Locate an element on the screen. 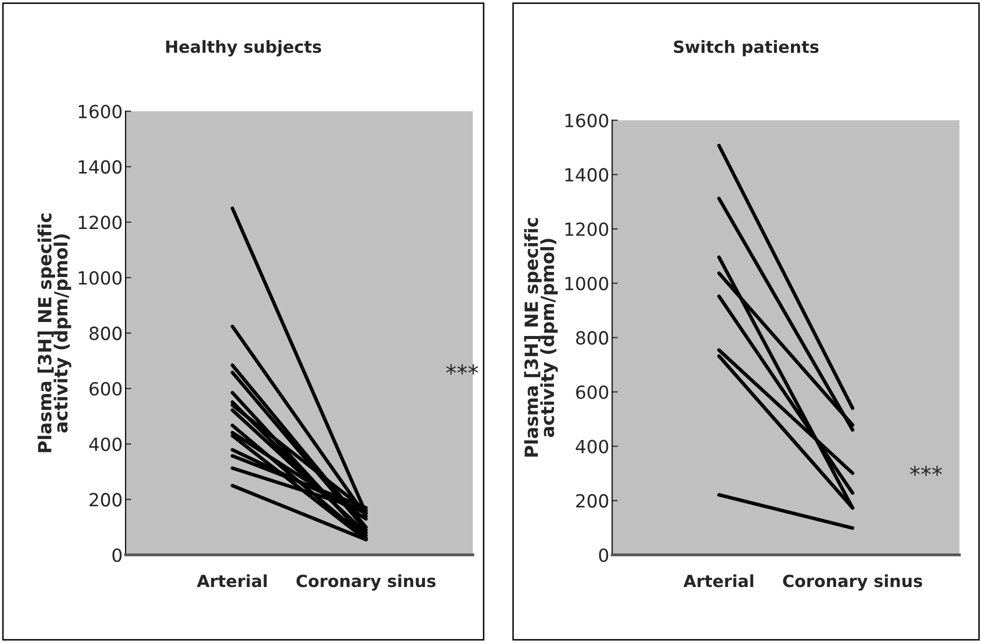 This screenshot has width=981, height=643. chart-title: Healthy subjects is located at coordinates (244, 48).